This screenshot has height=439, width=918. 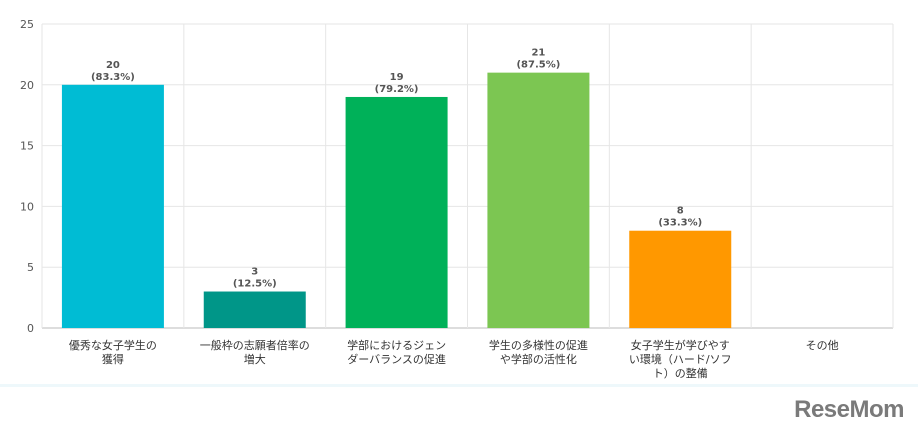 What do you see at coordinates (680, 223) in the screenshot?
I see `bar-percent-label: (33.3%)` at bounding box center [680, 223].